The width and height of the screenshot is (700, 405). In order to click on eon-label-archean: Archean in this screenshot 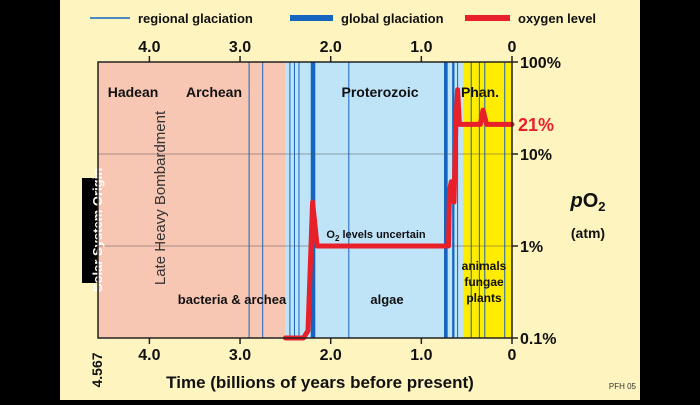, I will do `click(214, 92)`.